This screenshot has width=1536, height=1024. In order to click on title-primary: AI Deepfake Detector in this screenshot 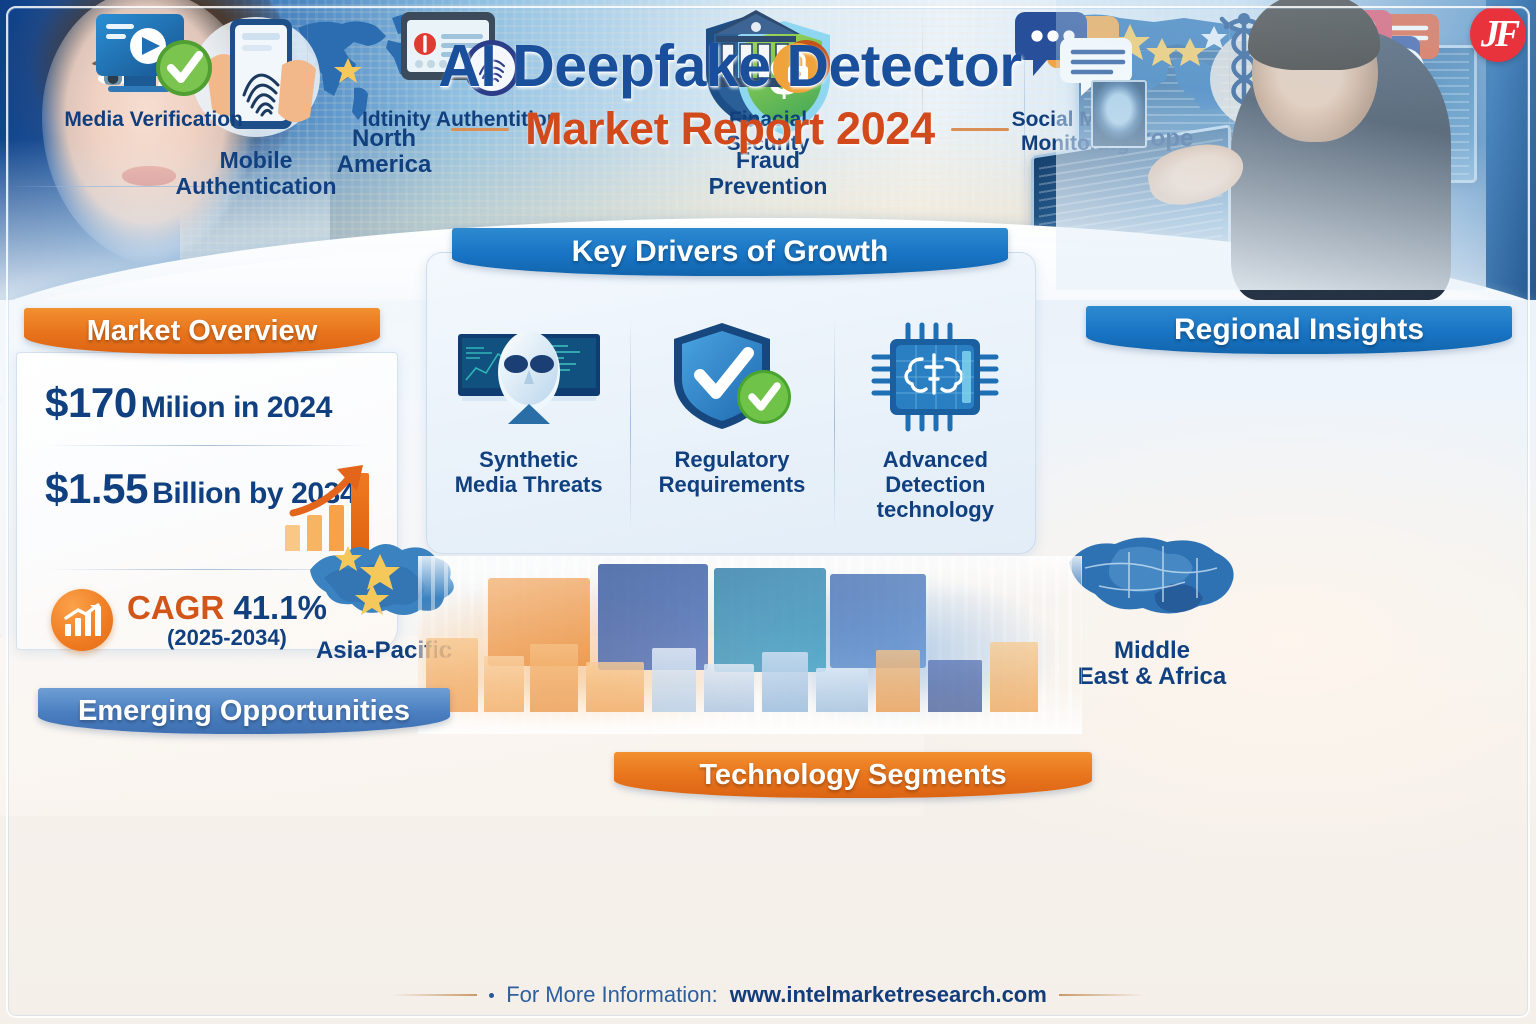, I will do `click(730, 66)`.